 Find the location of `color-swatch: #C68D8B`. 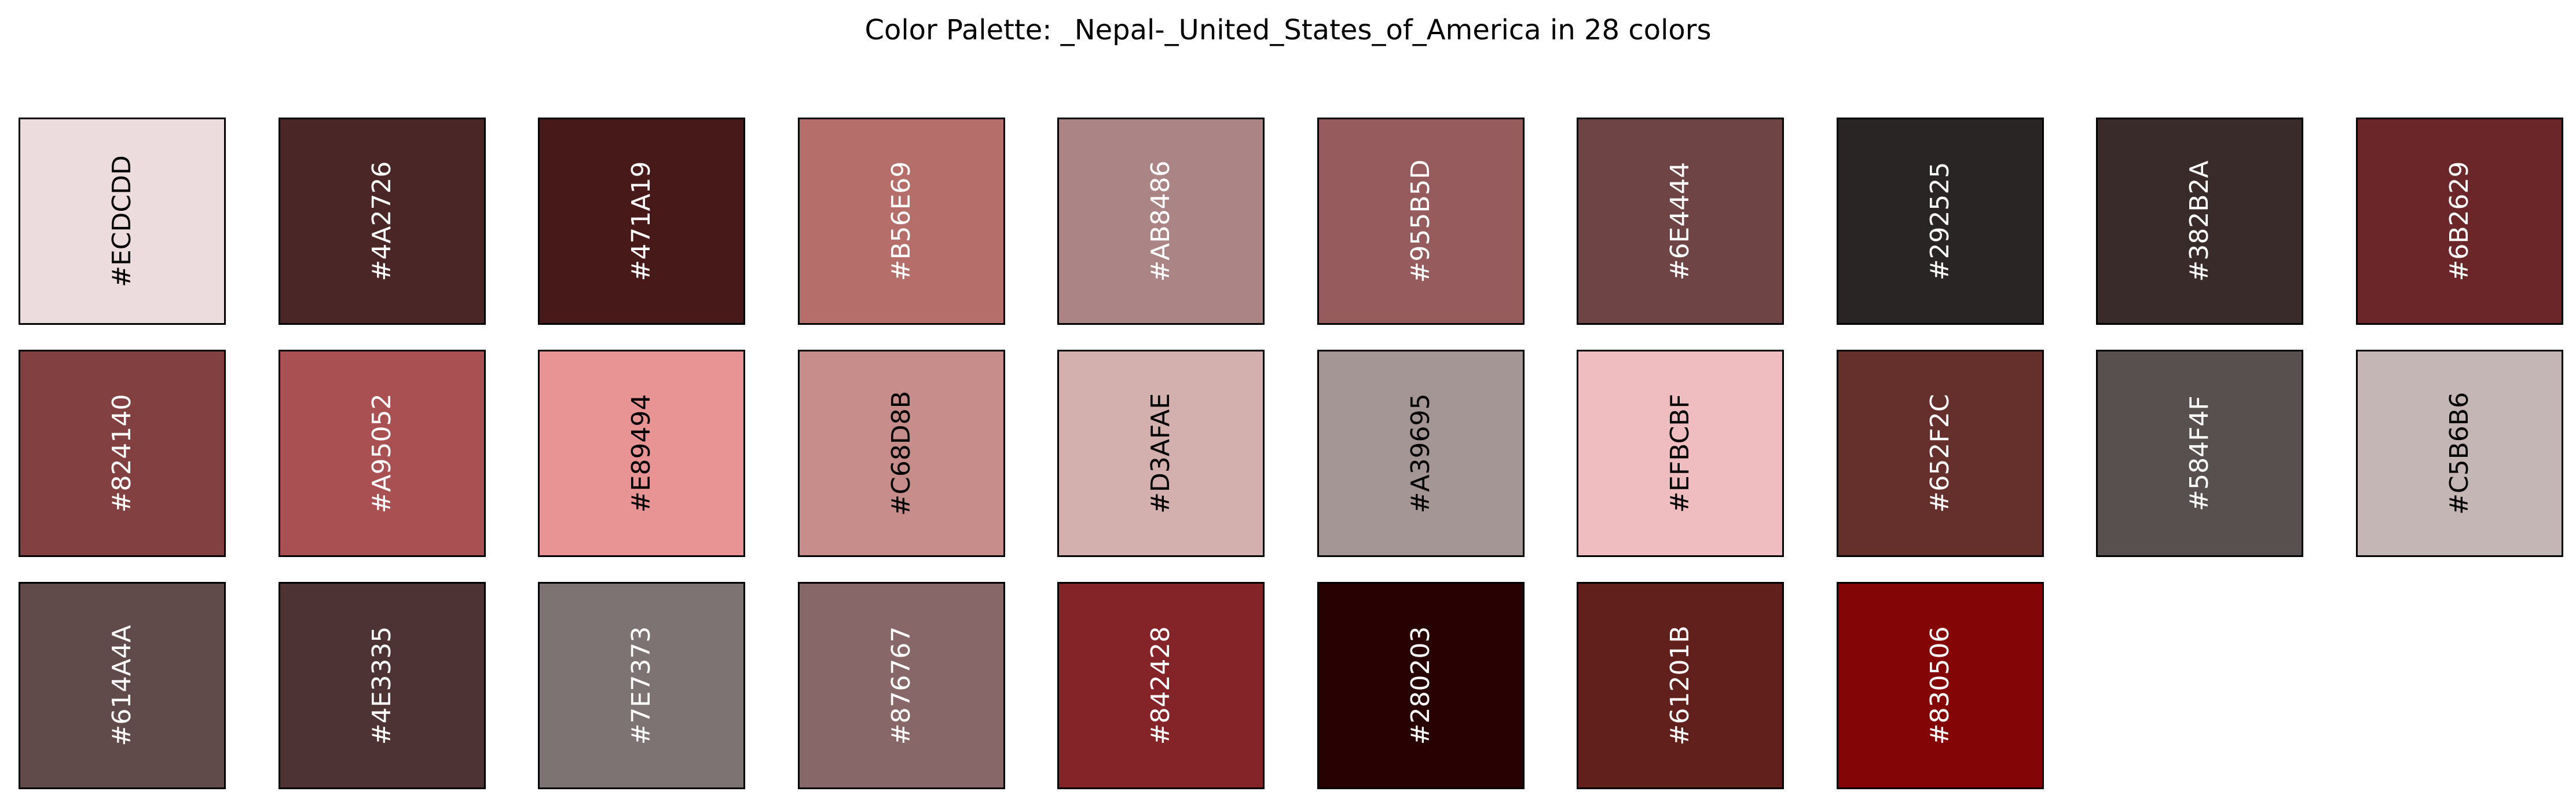

color-swatch: #C68D8B is located at coordinates (902, 453).